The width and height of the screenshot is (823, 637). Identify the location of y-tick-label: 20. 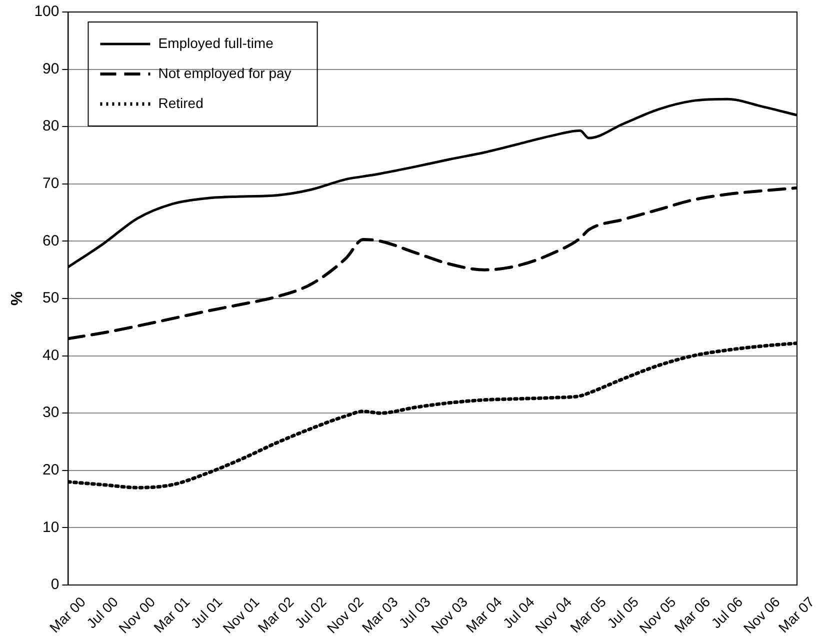
(51, 470).